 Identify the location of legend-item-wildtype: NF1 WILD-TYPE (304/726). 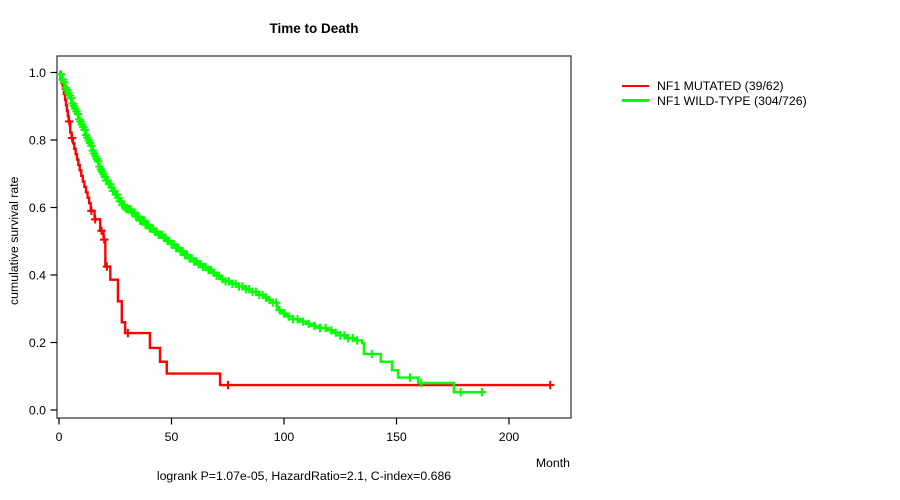
(714, 100).